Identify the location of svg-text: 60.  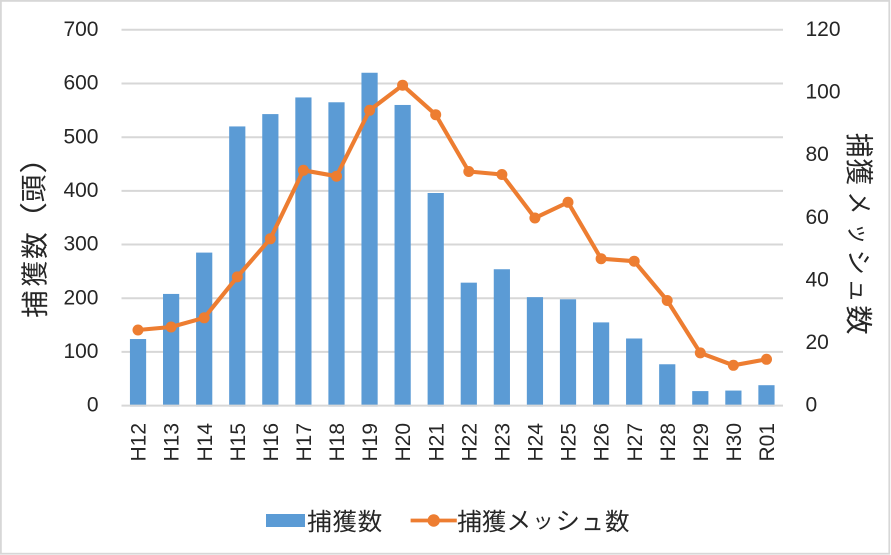
(817, 217).